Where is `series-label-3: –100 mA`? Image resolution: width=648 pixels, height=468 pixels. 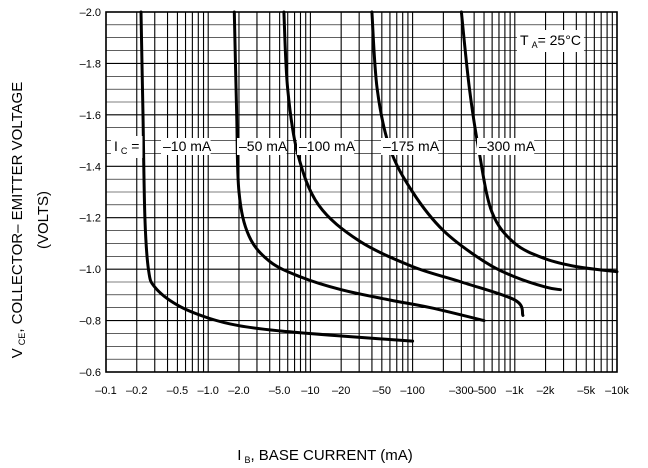
series-label-3: –100 mA is located at coordinates (327, 146).